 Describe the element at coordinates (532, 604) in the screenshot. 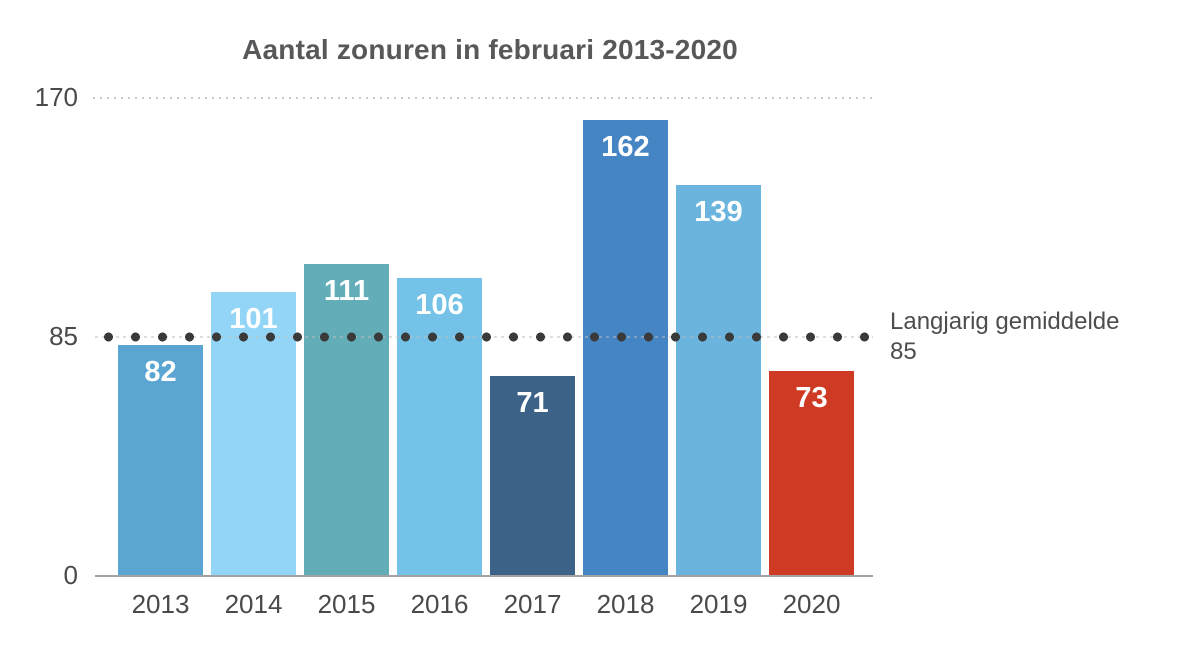

I see `x-axis-tick-label: 2017` at that location.